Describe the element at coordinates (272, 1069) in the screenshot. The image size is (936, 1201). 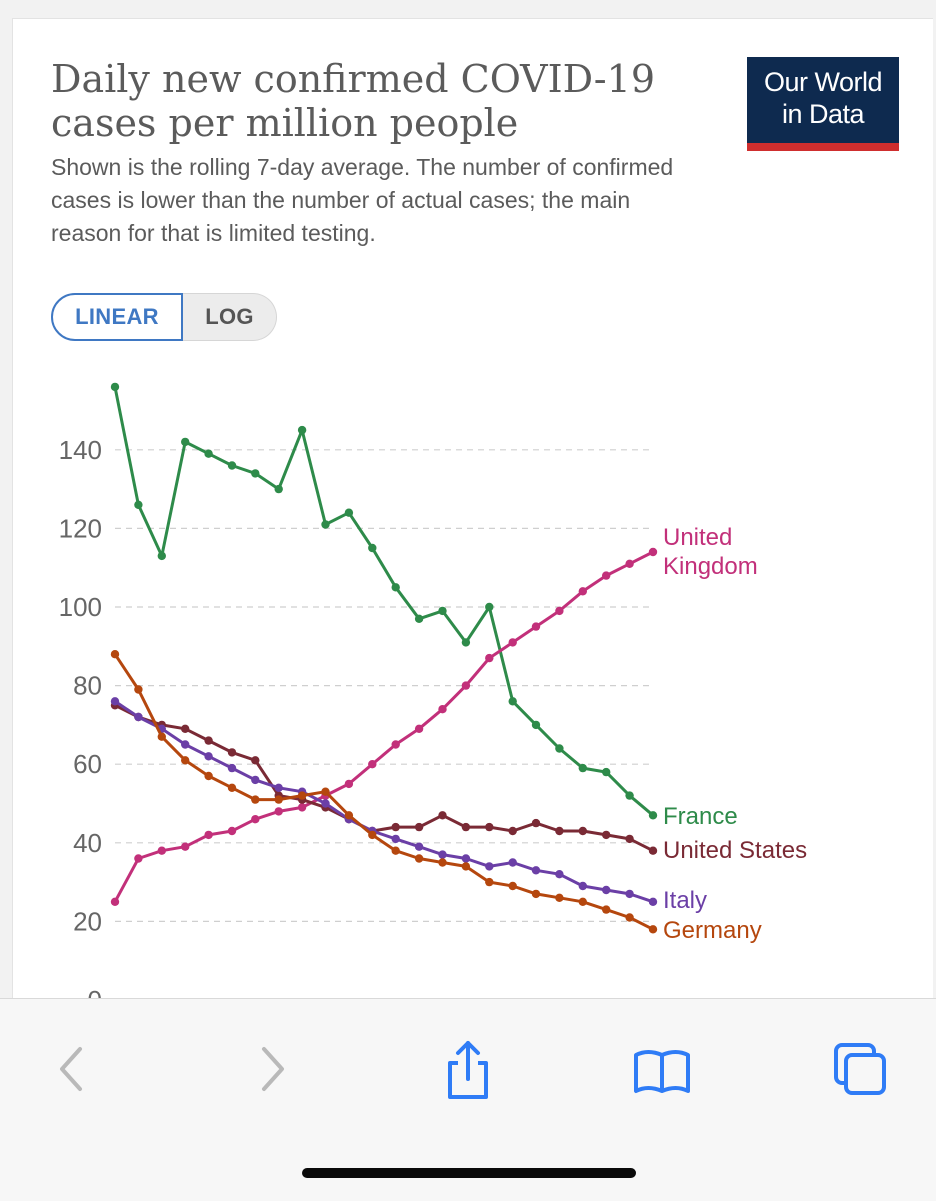
I see `forward-button` at that location.